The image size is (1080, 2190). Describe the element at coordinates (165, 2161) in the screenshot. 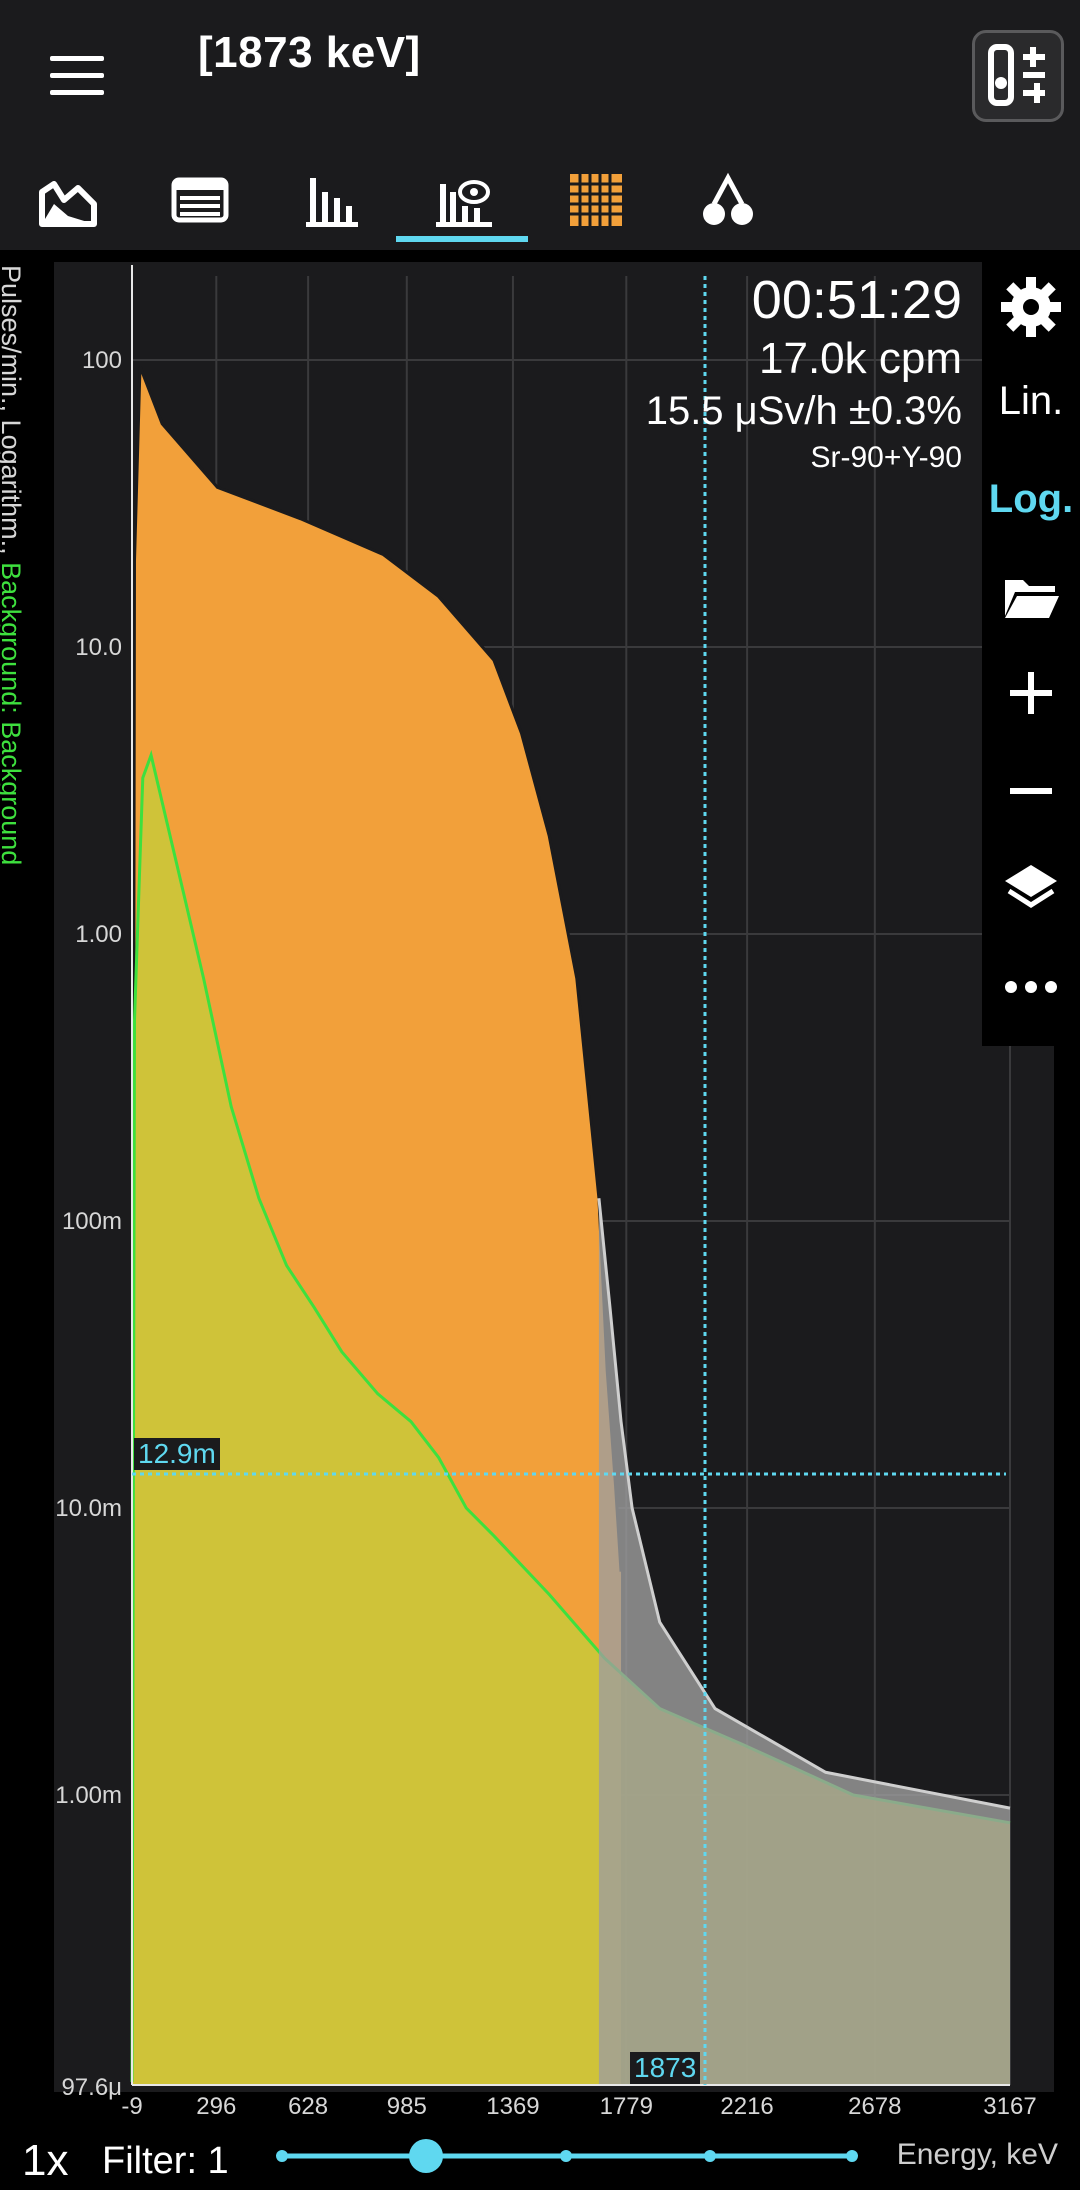

I see `filter-label: Filter: 1` at that location.